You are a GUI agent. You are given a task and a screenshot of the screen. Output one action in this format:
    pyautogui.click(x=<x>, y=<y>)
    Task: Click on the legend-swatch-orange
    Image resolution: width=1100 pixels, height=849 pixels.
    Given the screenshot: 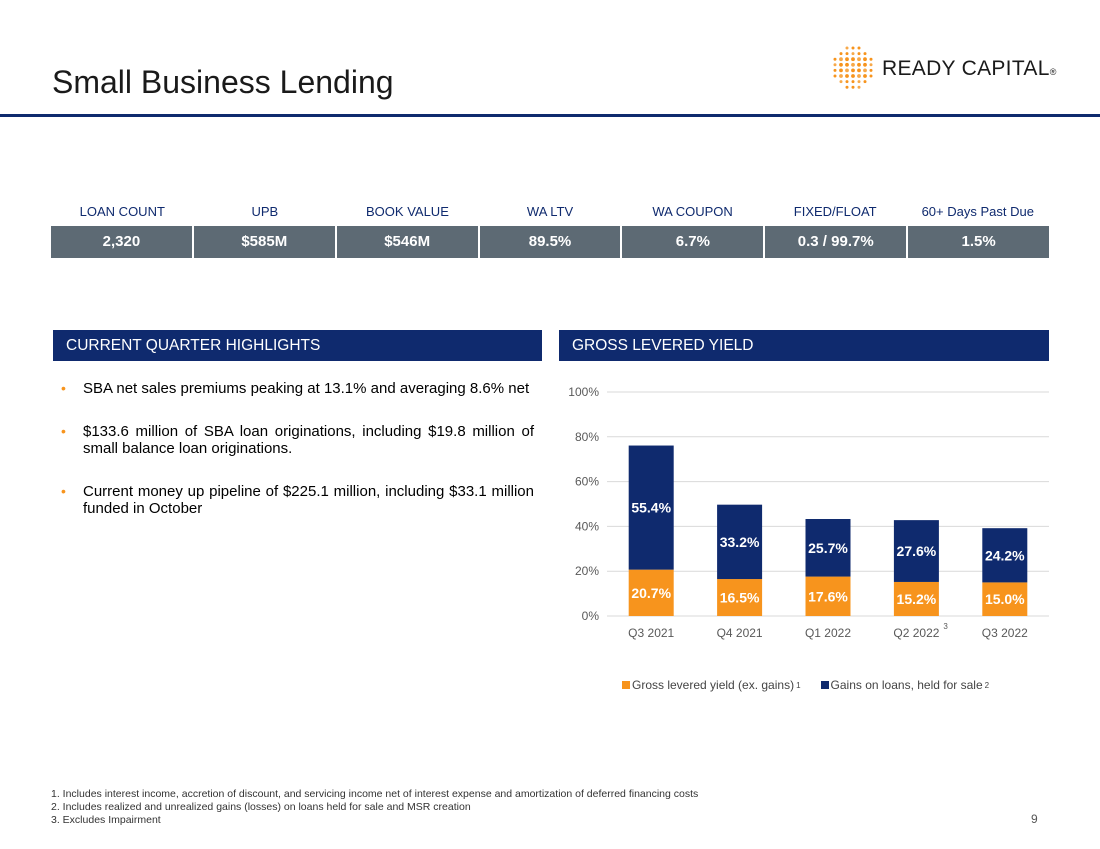 What is the action you would take?
    pyautogui.click(x=626, y=685)
    